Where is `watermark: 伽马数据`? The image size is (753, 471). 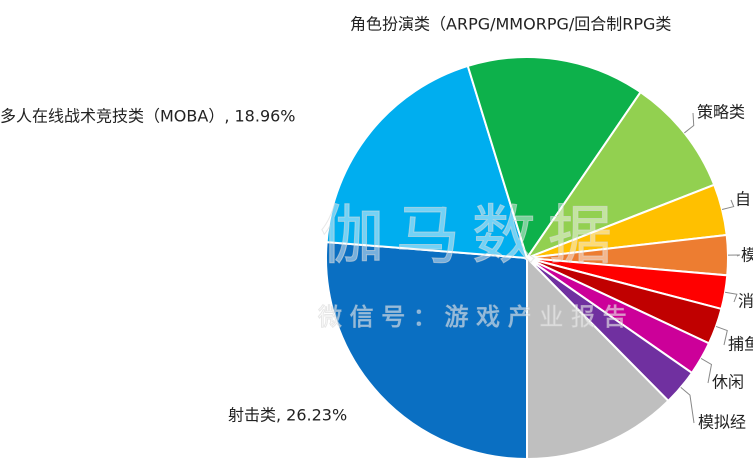
watermark: 伽马数据 is located at coordinates (472, 237).